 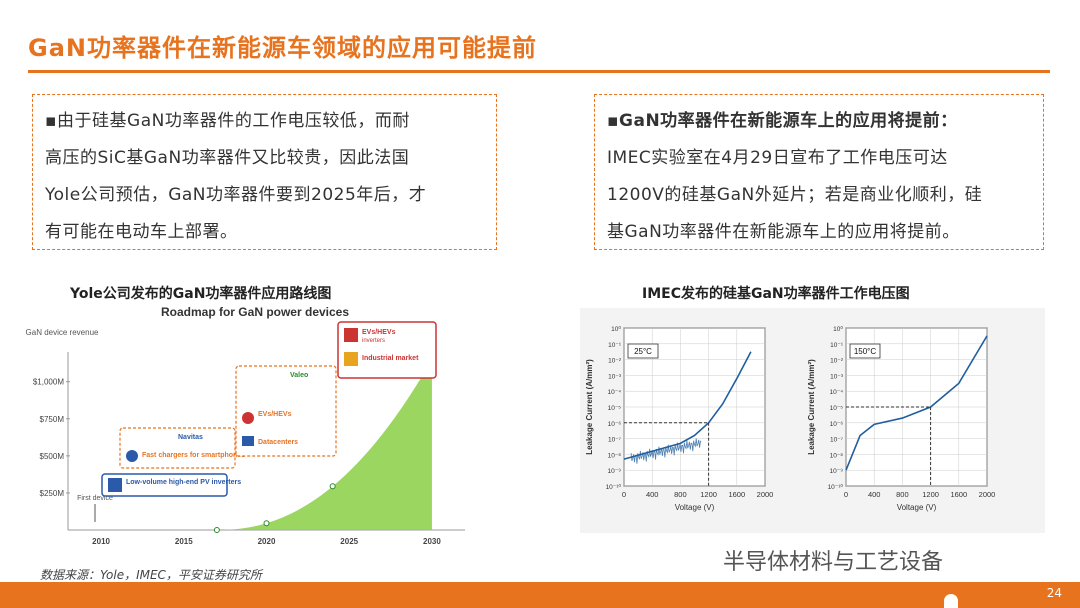 What do you see at coordinates (783, 232) in the screenshot?
I see `right-box-line-4: 基GaN功率器件在新能源车上的应用将提前。` at bounding box center [783, 232].